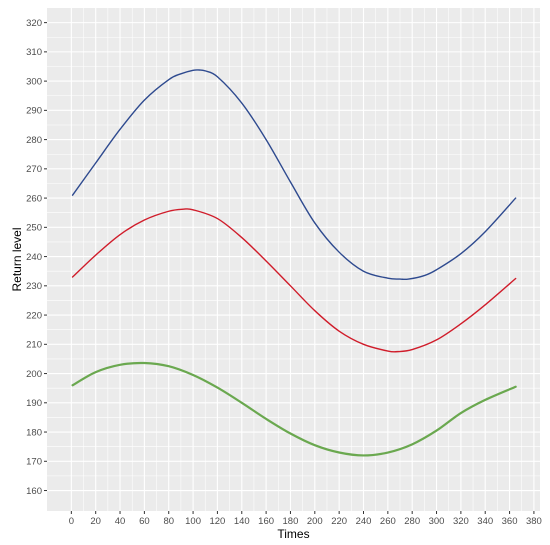 This screenshot has height=545, width=550. Describe the element at coordinates (217, 521) in the screenshot. I see `x-tick-label: 120` at that location.